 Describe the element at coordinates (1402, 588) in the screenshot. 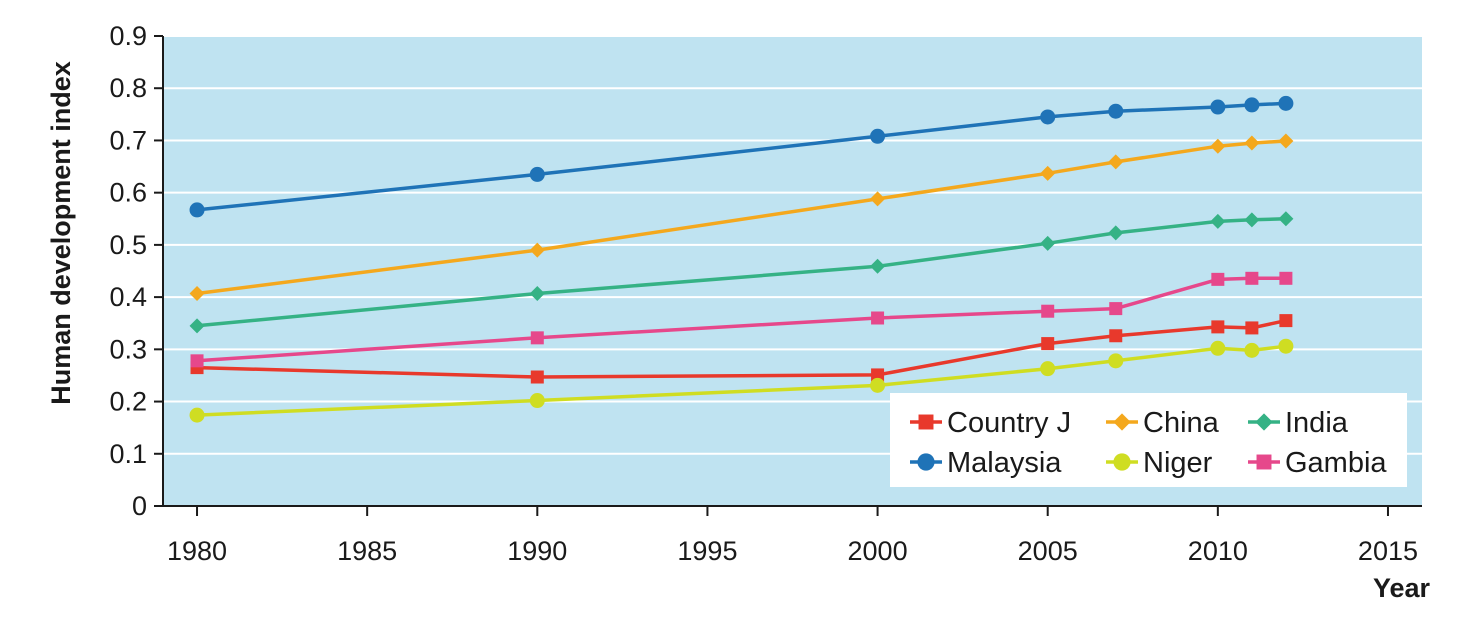

I see `x-axis-title: Year` at that location.